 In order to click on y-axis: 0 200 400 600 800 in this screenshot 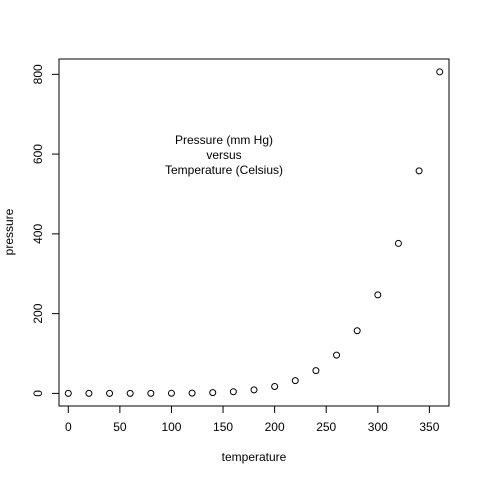, I will do `click(45, 230)`.